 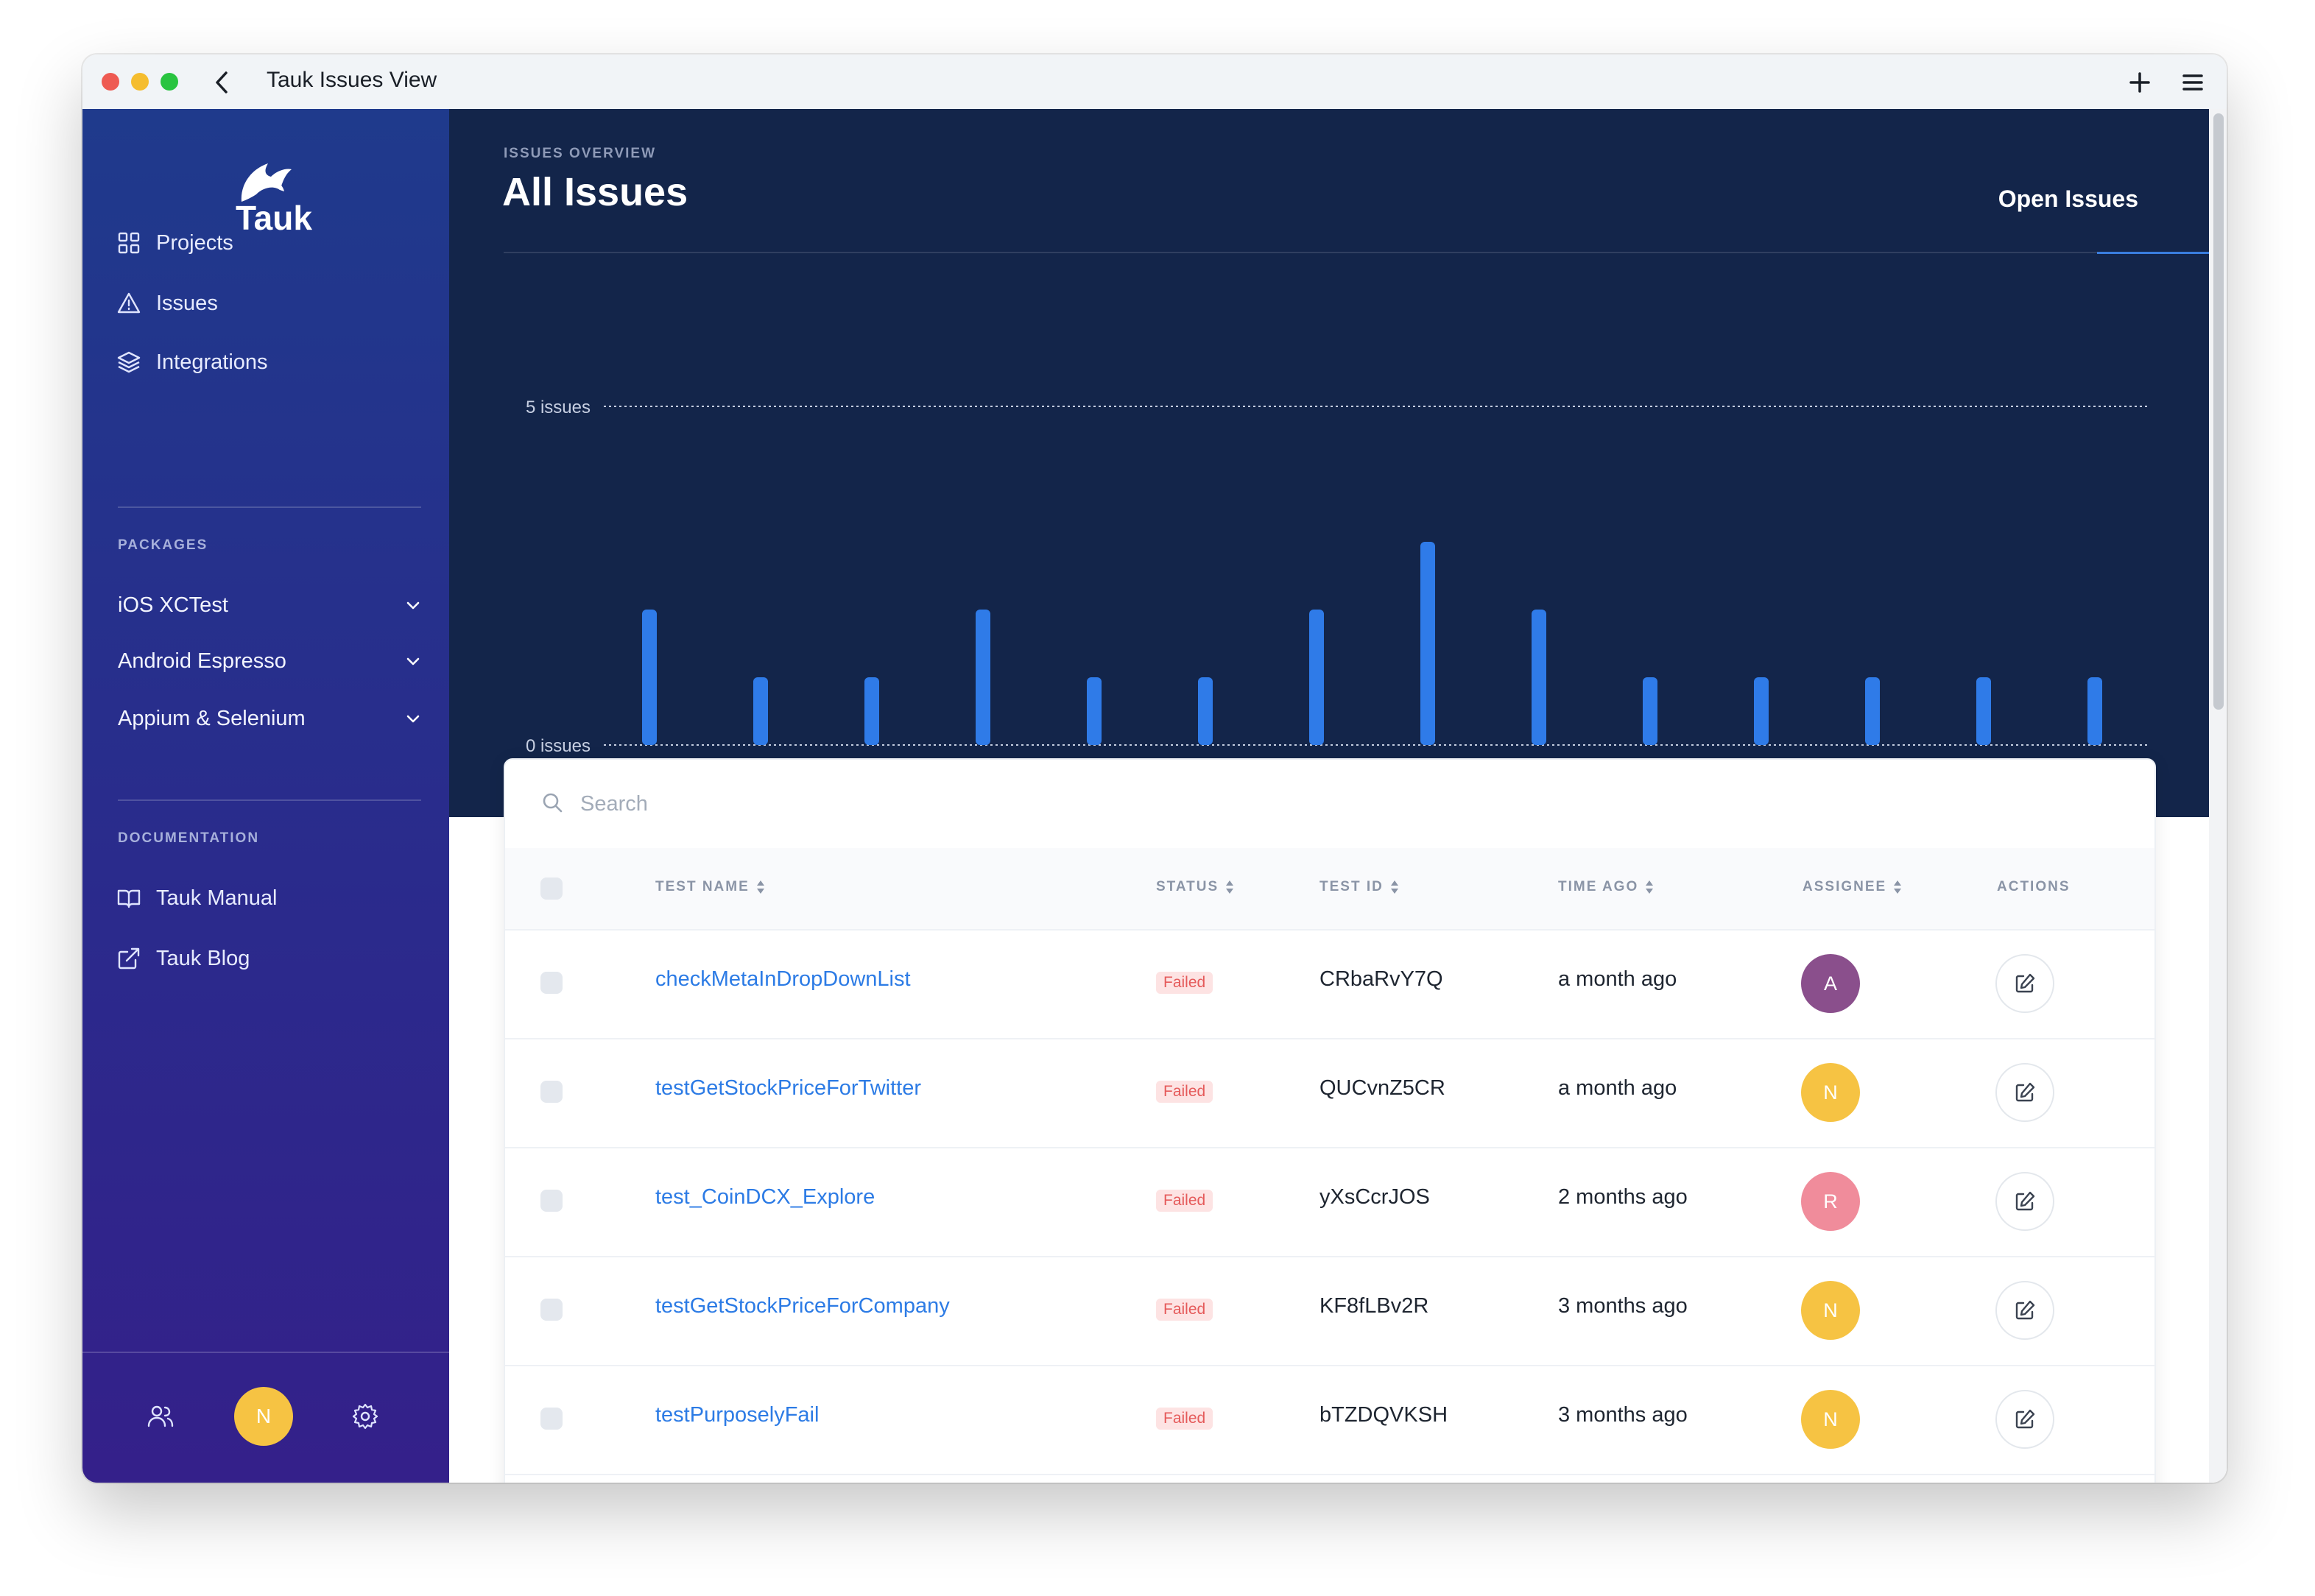 What do you see at coordinates (558, 407) in the screenshot?
I see `y-tick-label: 5 issues` at bounding box center [558, 407].